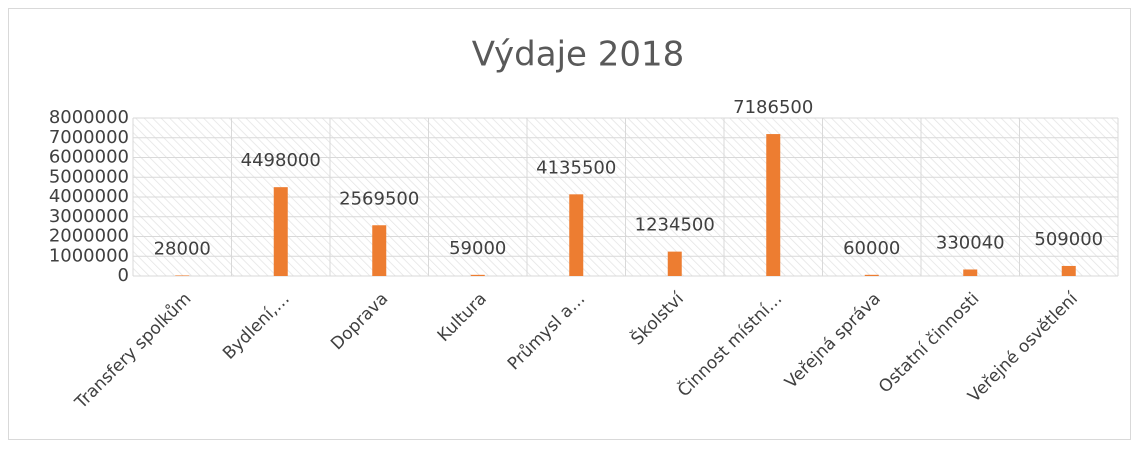  What do you see at coordinates (89, 157) in the screenshot?
I see `y-tick-label: 6000000` at bounding box center [89, 157].